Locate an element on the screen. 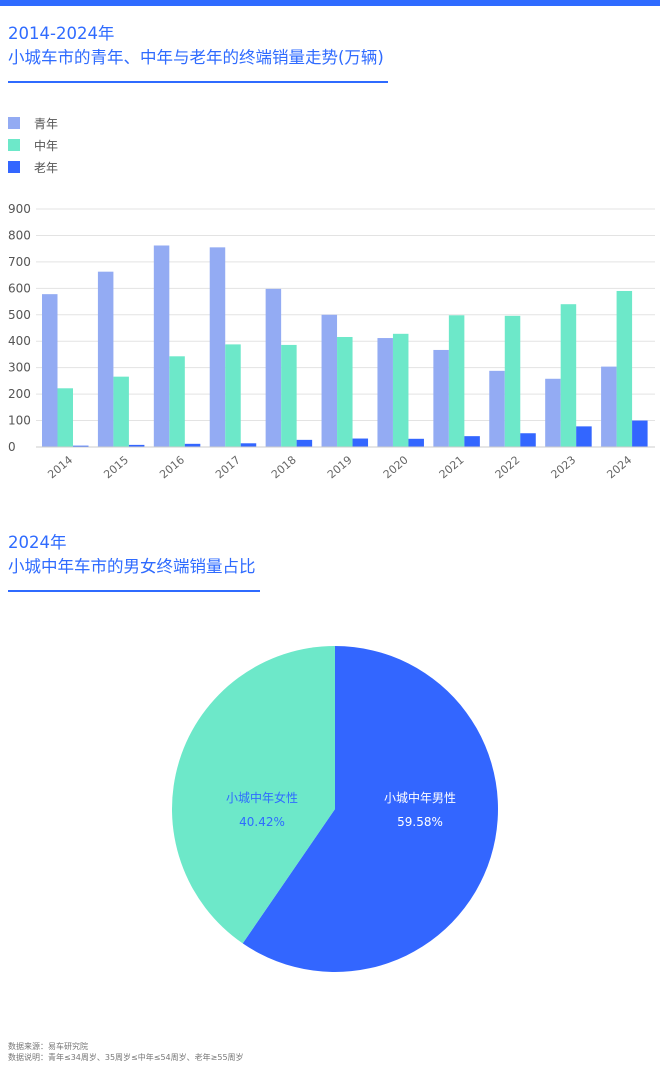 The height and width of the screenshot is (1077, 660). x-tick-label: 2022 is located at coordinates (508, 467).